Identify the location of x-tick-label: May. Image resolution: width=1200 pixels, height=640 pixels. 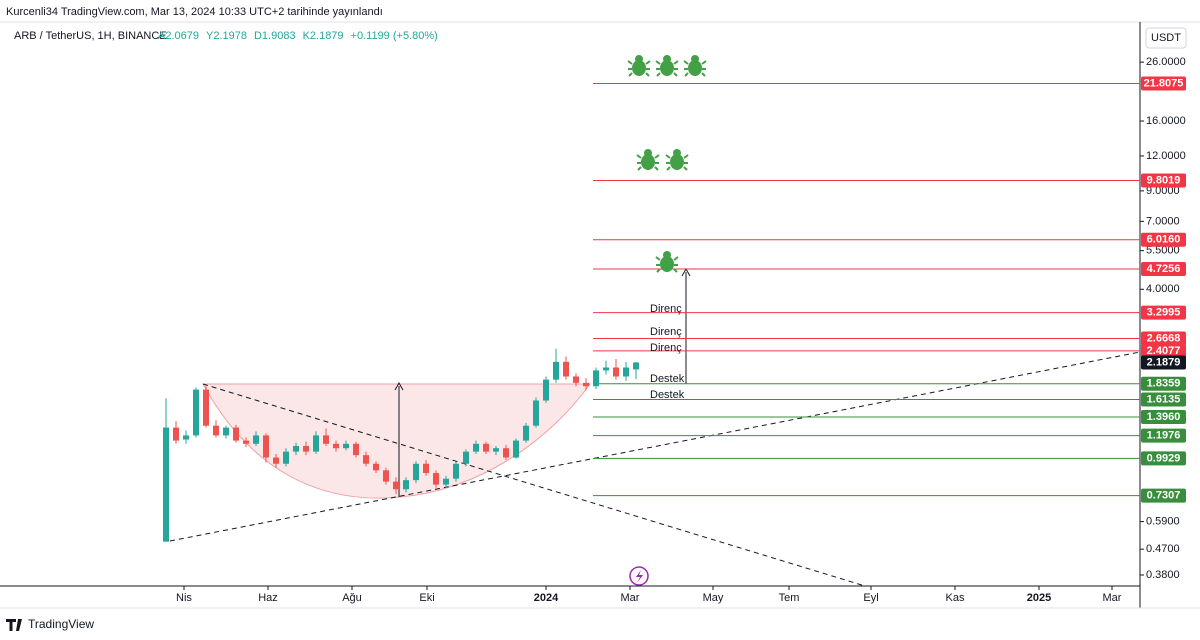
(713, 598).